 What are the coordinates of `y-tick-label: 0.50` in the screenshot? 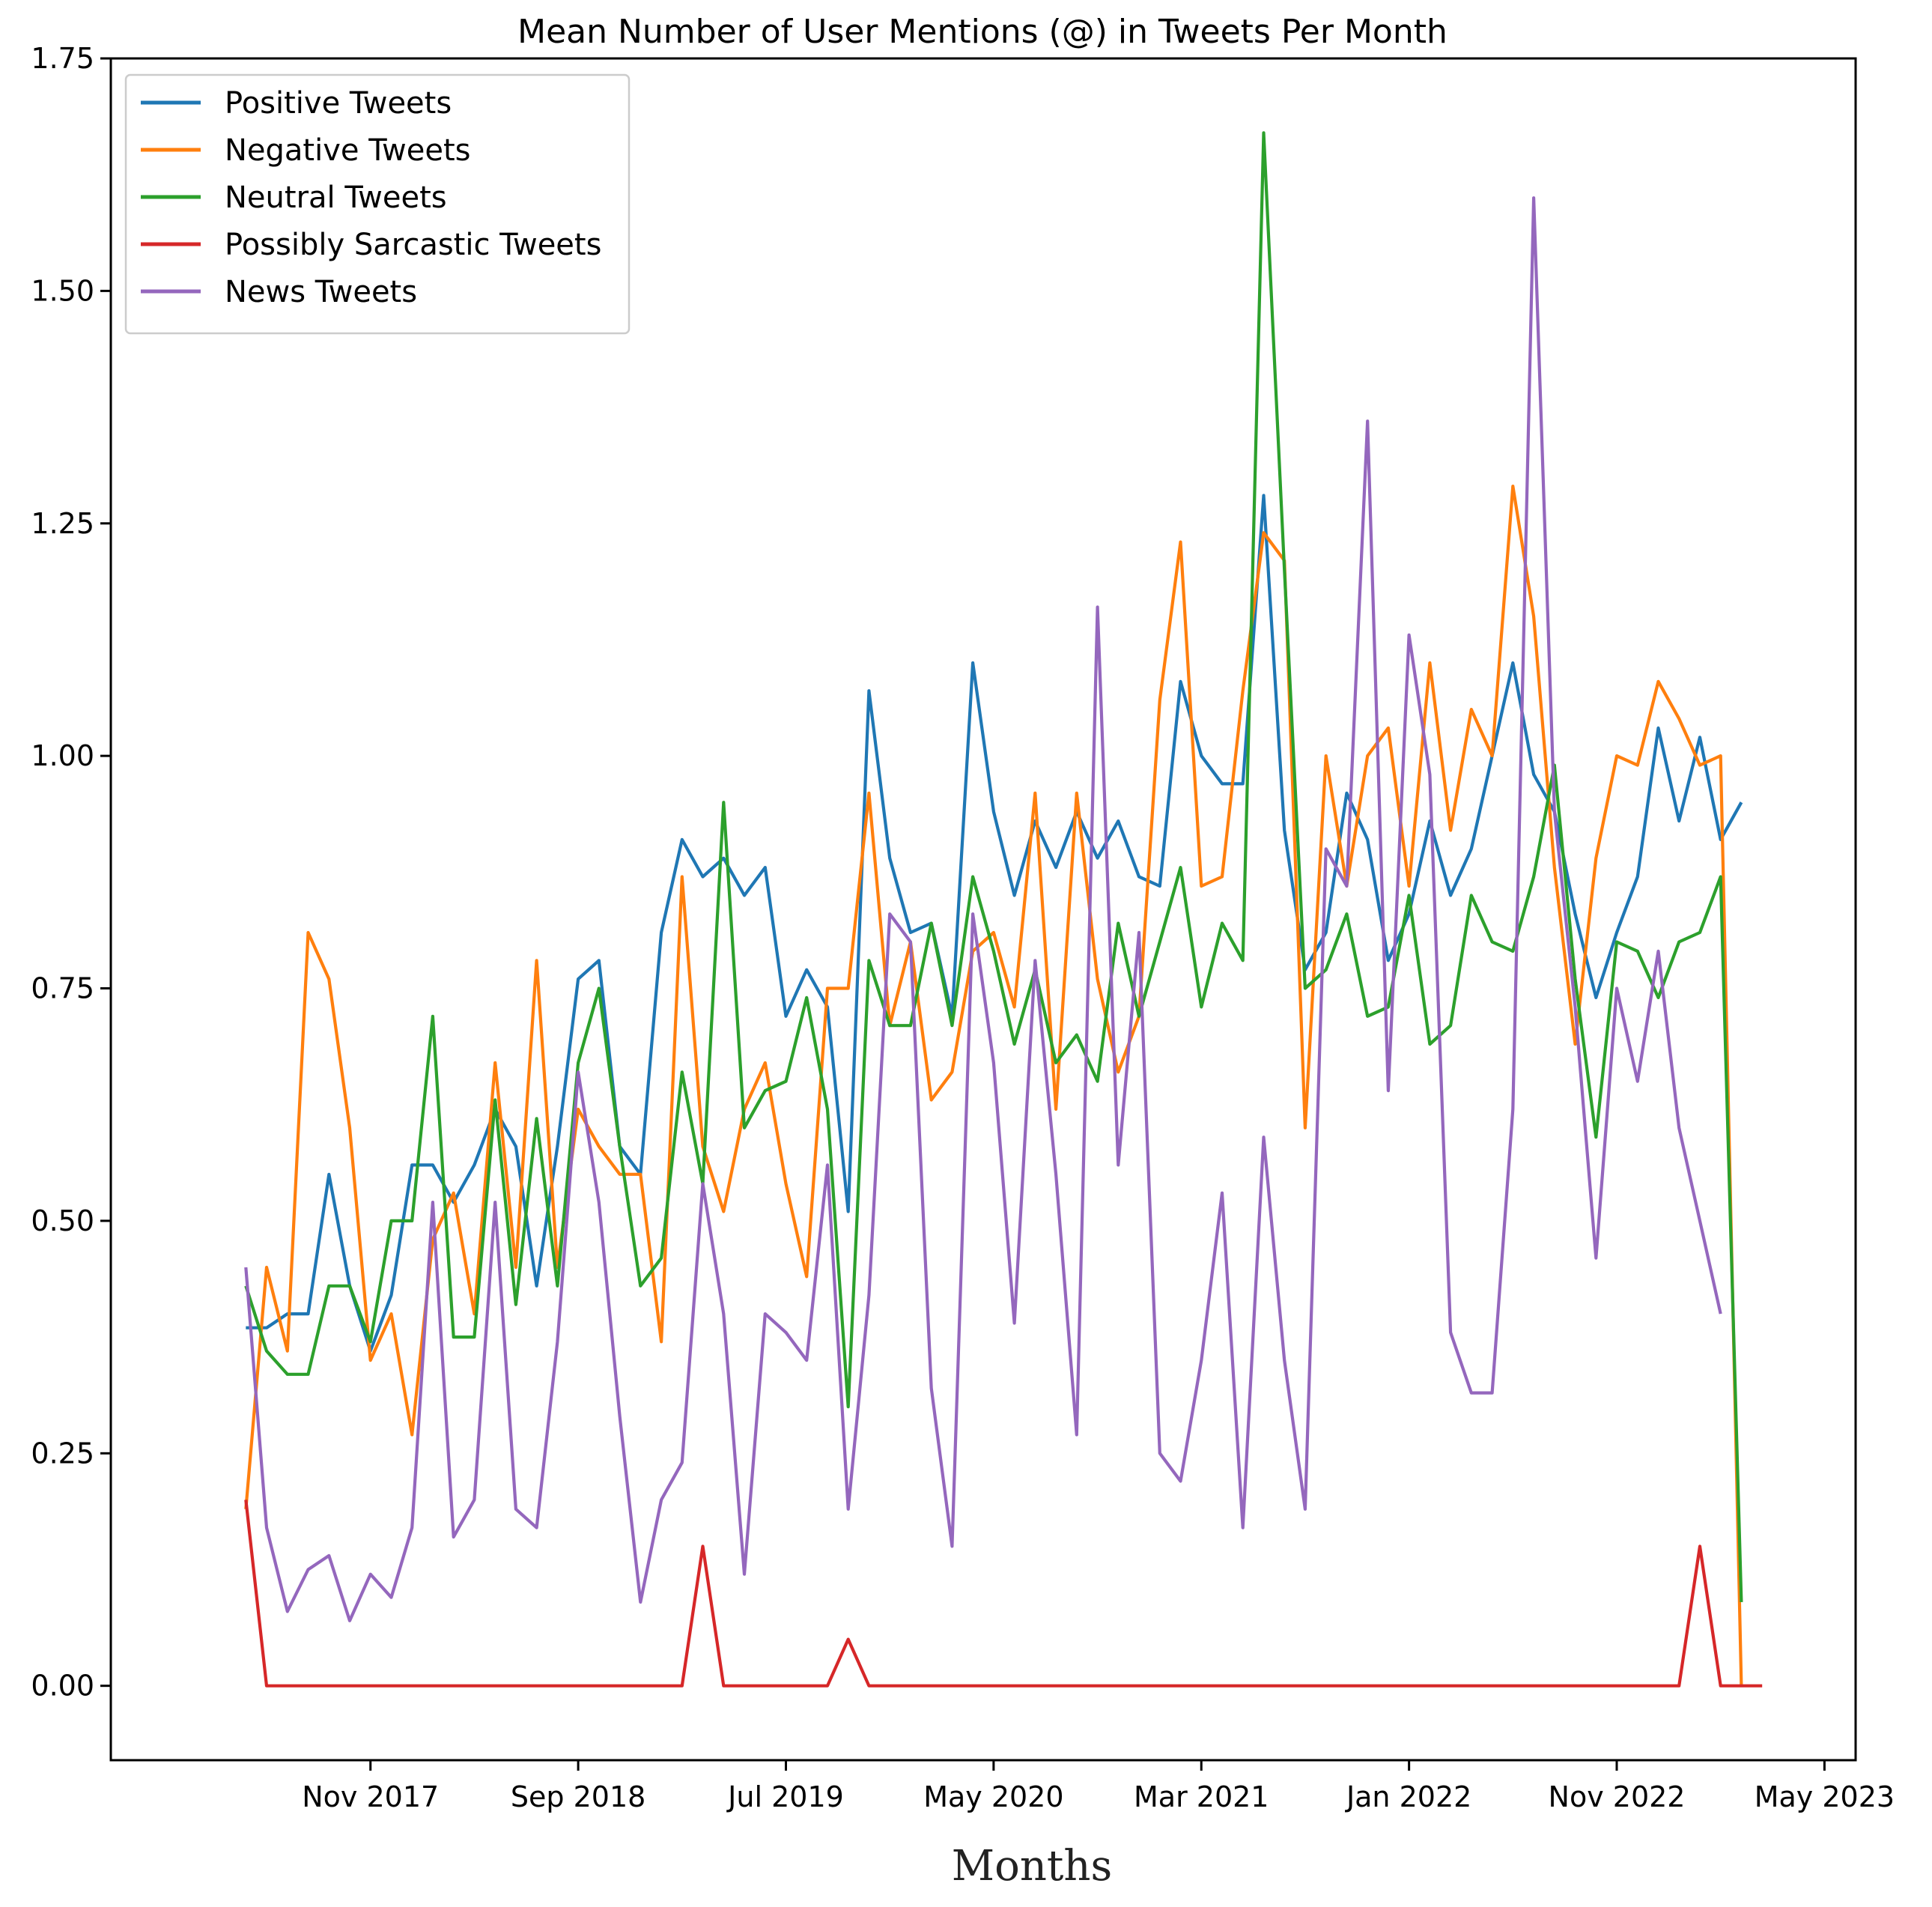 It's located at (62, 1221).